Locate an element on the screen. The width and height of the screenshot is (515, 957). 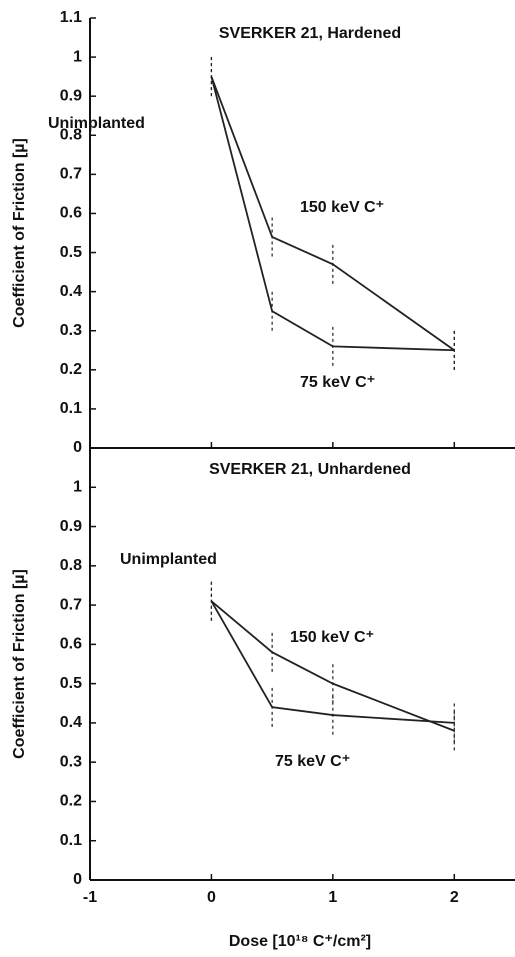
panel-title: SVERKER 21, Hardened is located at coordinates (310, 33).